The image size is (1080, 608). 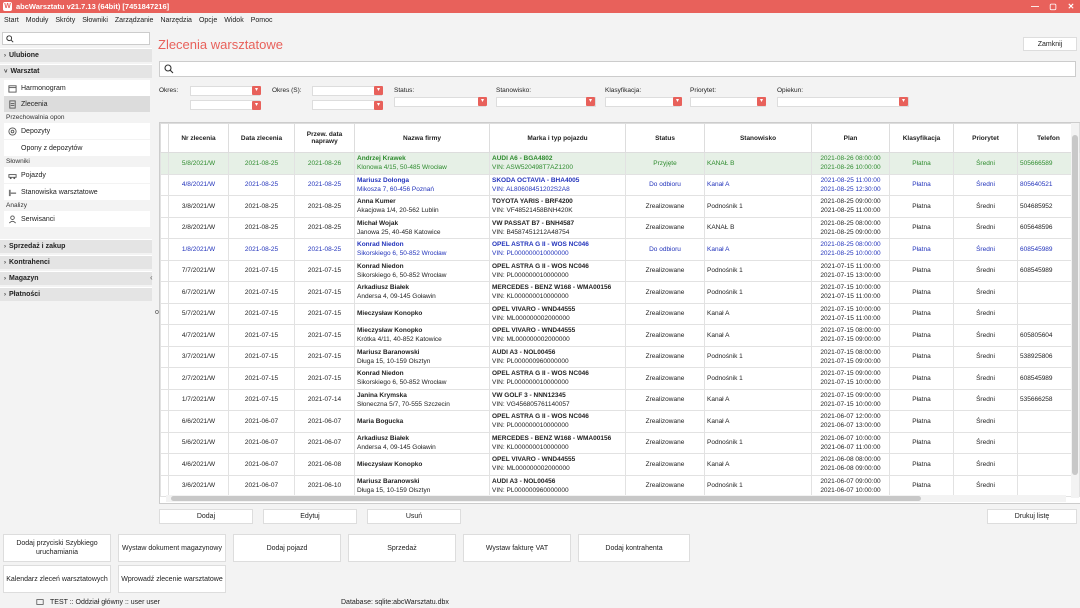 What do you see at coordinates (634, 548) in the screenshot?
I see `shortcut-add-contractor: Dodaj kontrahenta` at bounding box center [634, 548].